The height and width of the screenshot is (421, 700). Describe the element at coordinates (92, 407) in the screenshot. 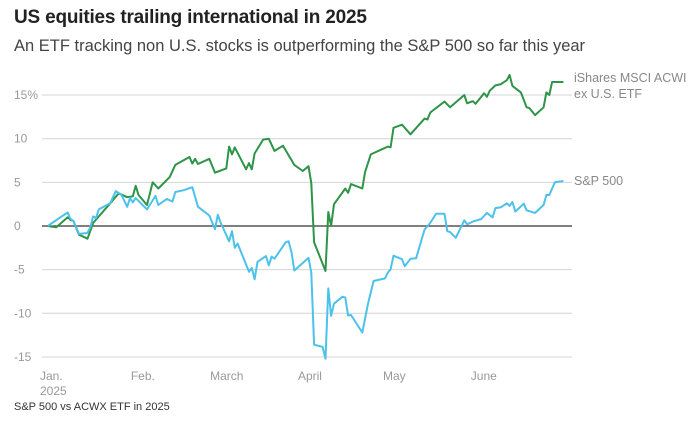

I see `chart-source-note: S&P 500 vs ACWX ETF in 2025` at that location.